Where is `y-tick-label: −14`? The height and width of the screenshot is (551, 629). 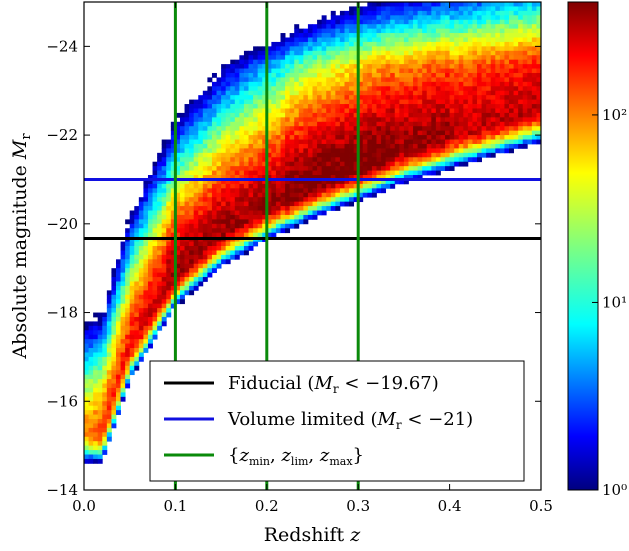 y-tick-label: −14 is located at coordinates (62, 490).